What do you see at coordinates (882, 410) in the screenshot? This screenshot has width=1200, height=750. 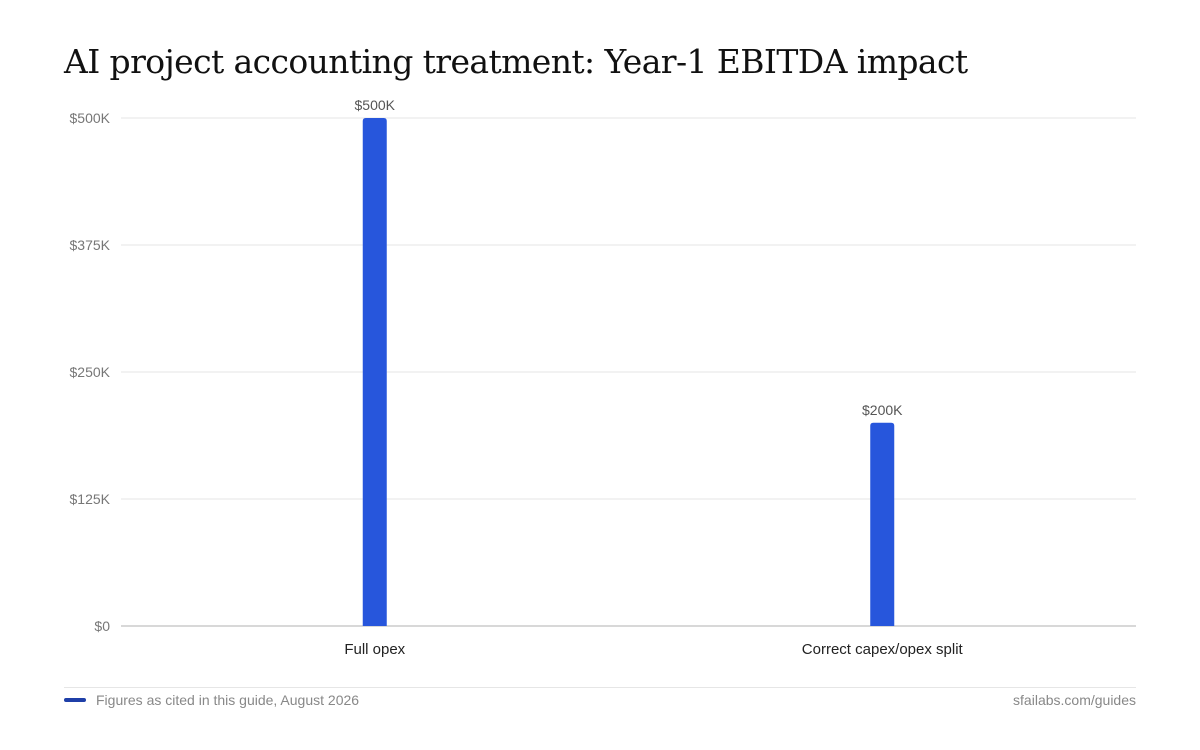 I see `bar-value-label: $200K` at bounding box center [882, 410].